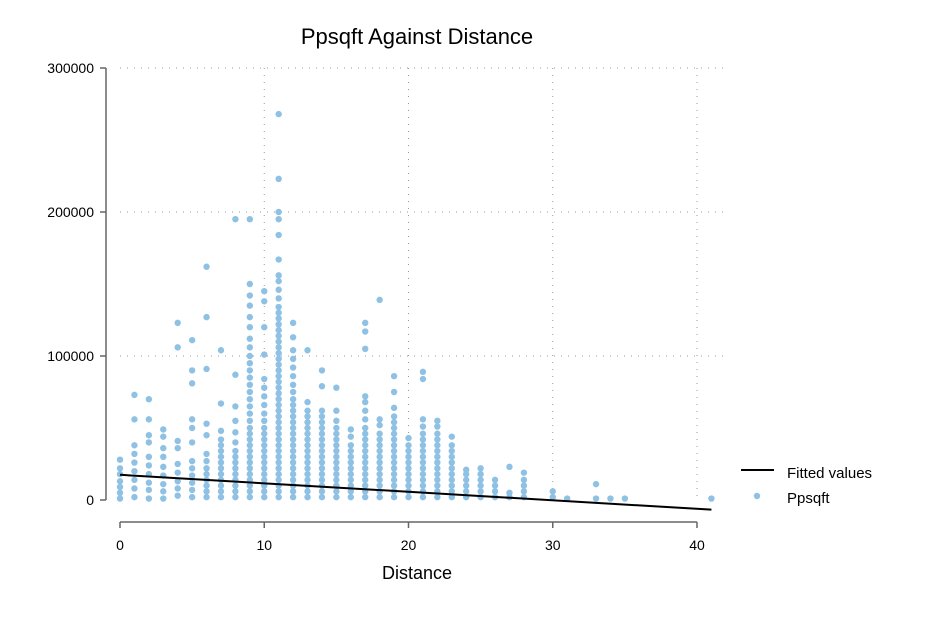 The width and height of the screenshot is (925, 617). Describe the element at coordinates (553, 545) in the screenshot. I see `x-tick-label: 30` at that location.